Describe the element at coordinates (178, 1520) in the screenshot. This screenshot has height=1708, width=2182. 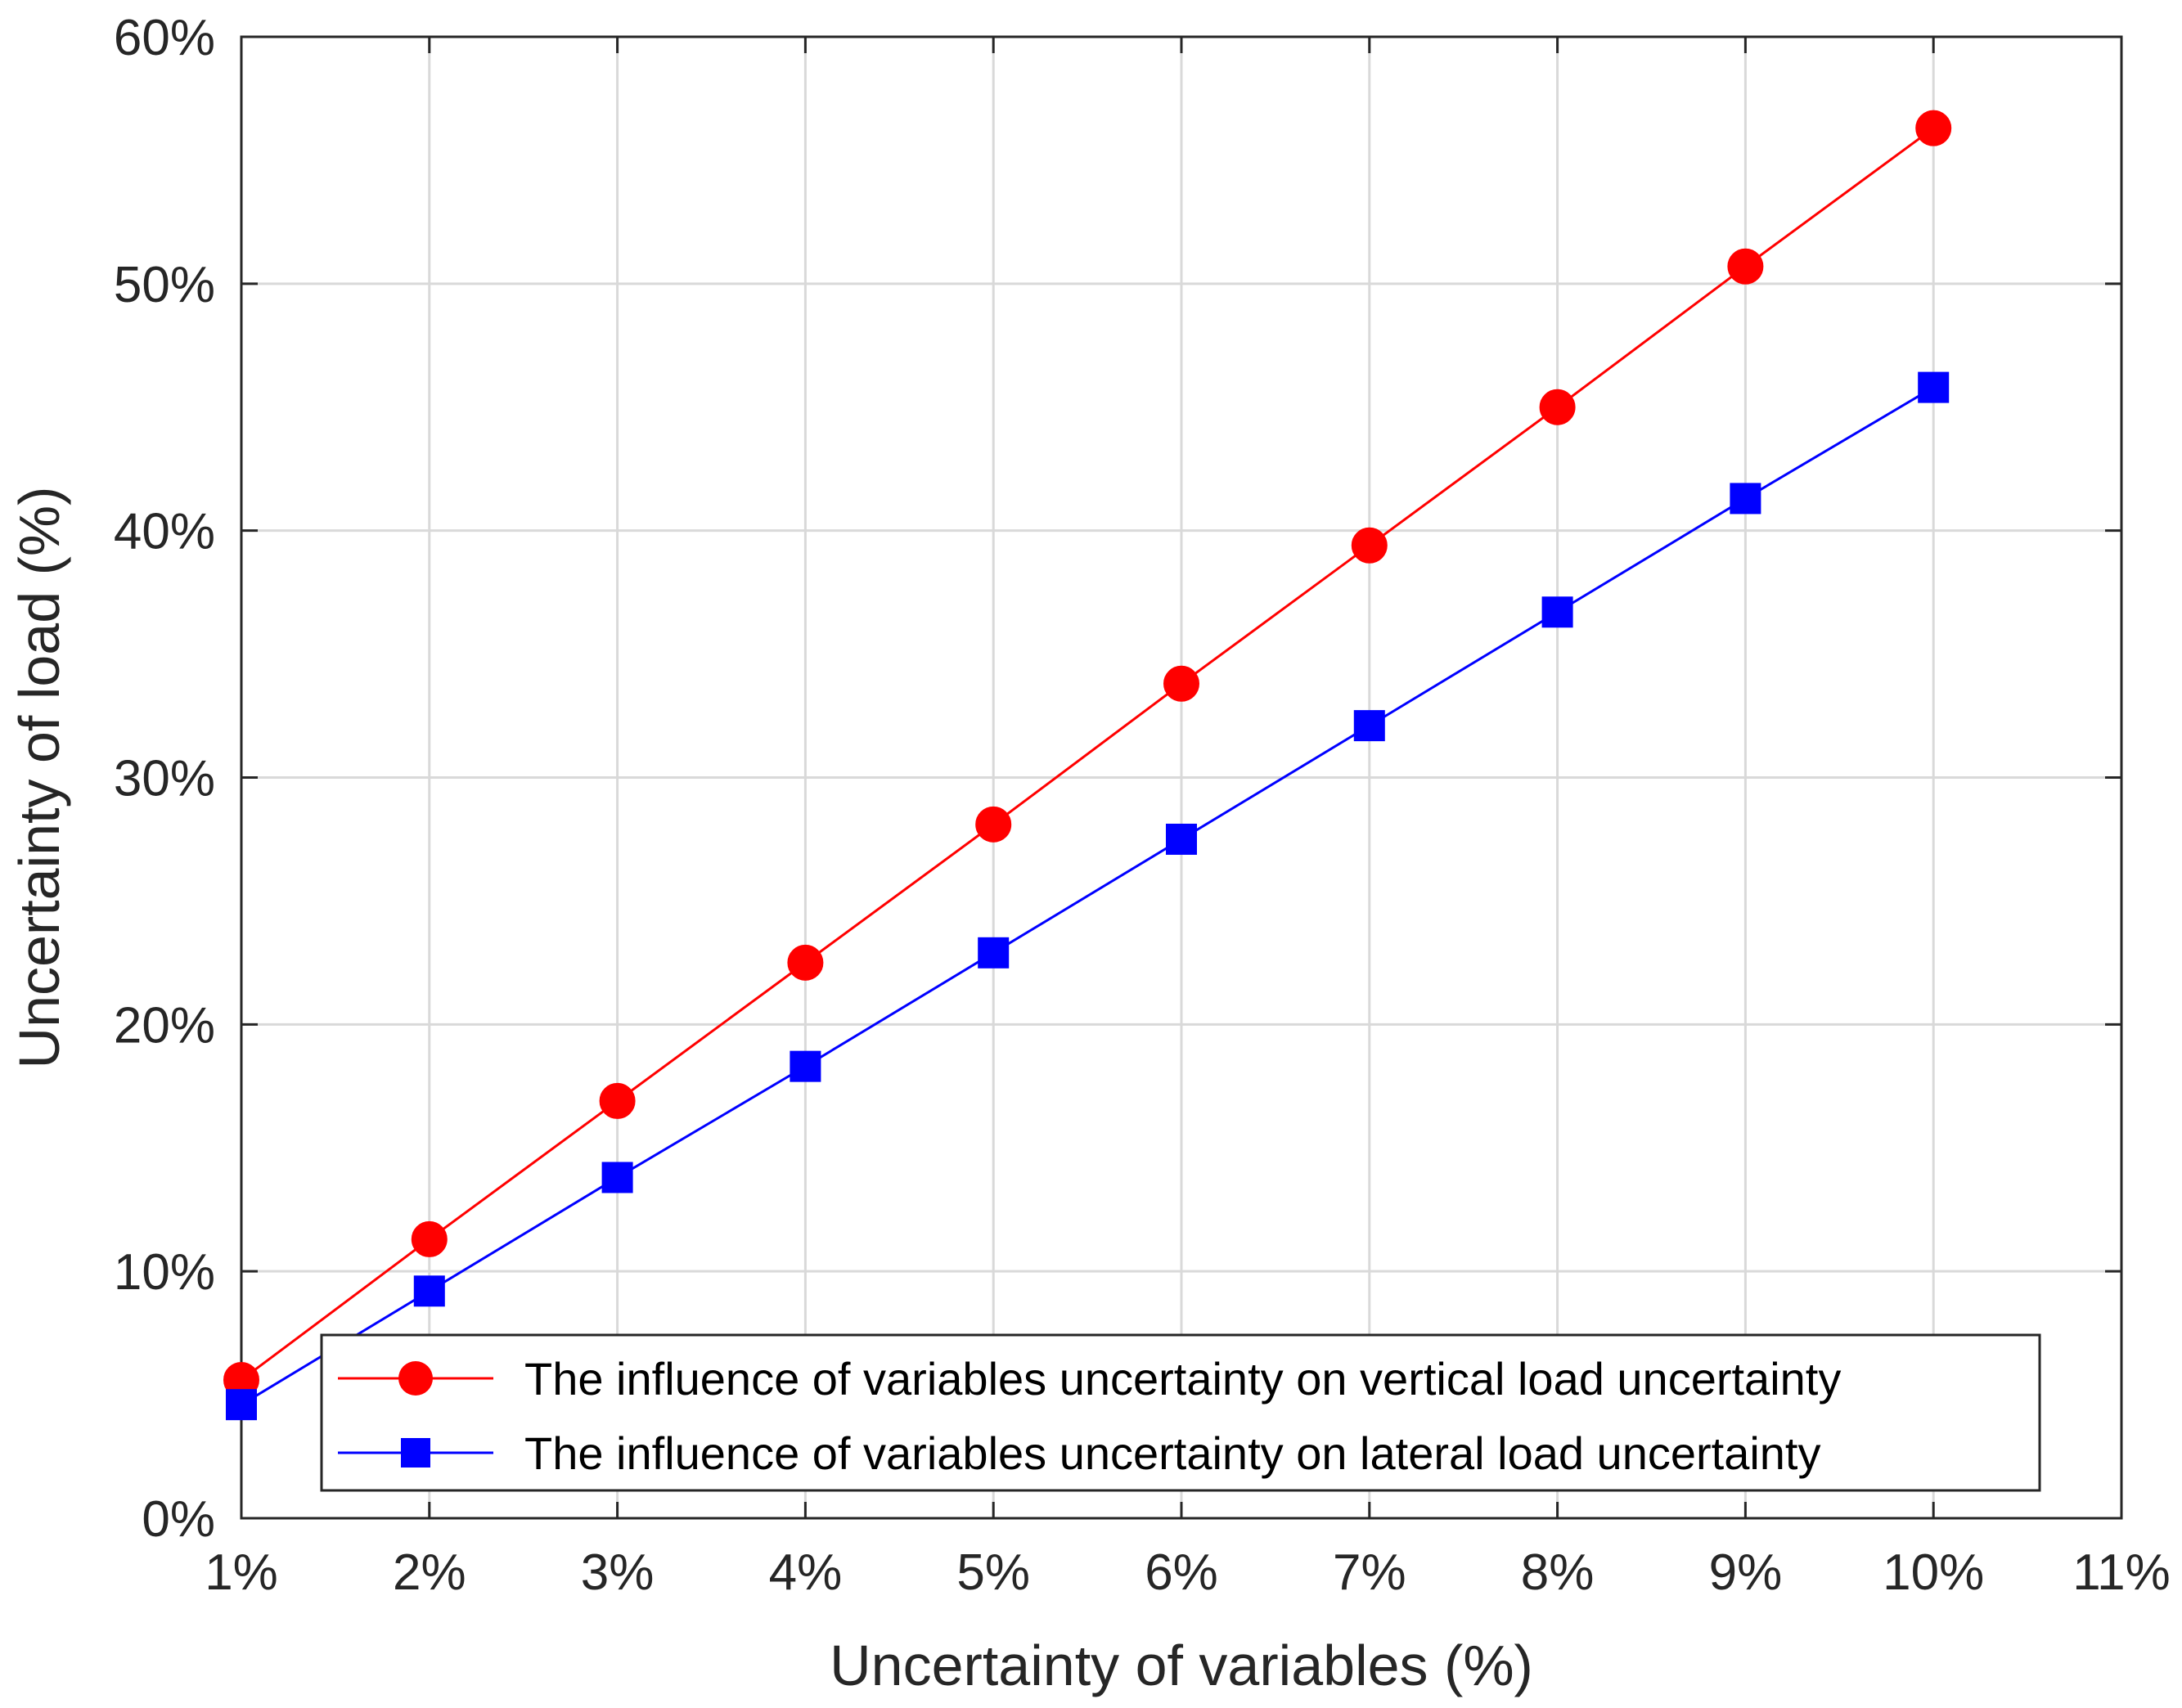
I see `y-tick-label: 0%` at that location.